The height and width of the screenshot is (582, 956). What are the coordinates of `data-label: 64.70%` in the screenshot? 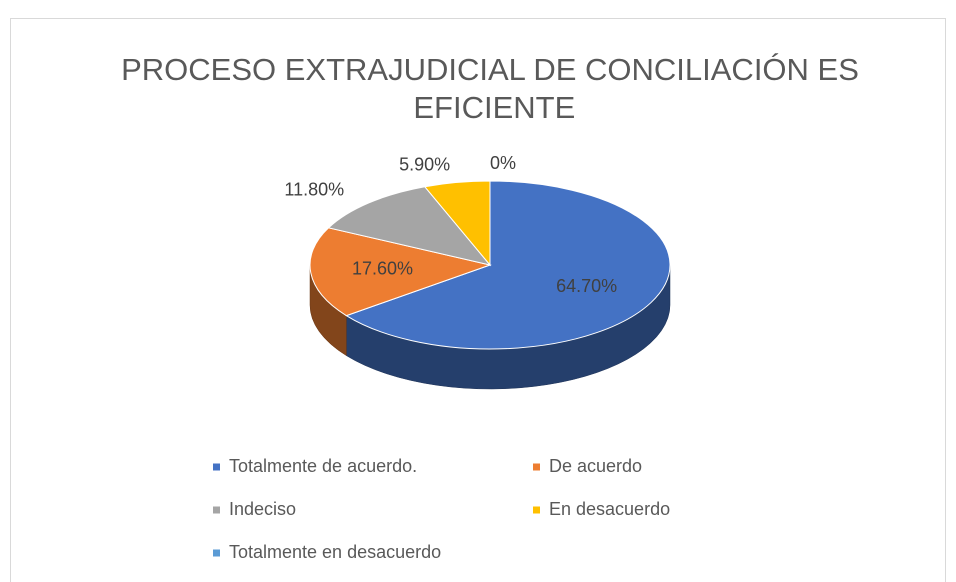 It's located at (586, 286).